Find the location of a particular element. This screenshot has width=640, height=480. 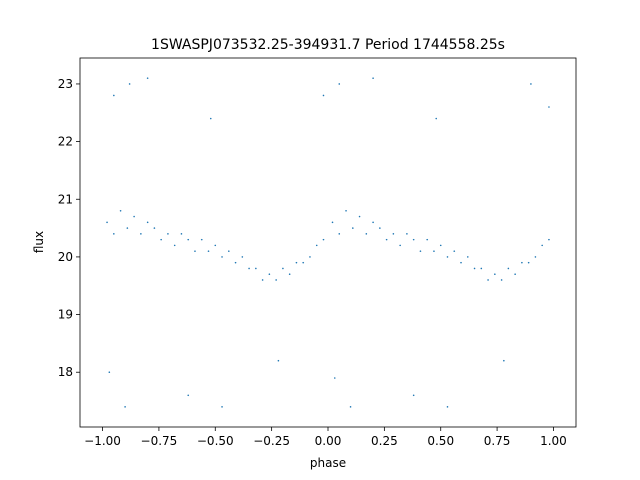

y-tick-label: 22 is located at coordinates (65, 142).